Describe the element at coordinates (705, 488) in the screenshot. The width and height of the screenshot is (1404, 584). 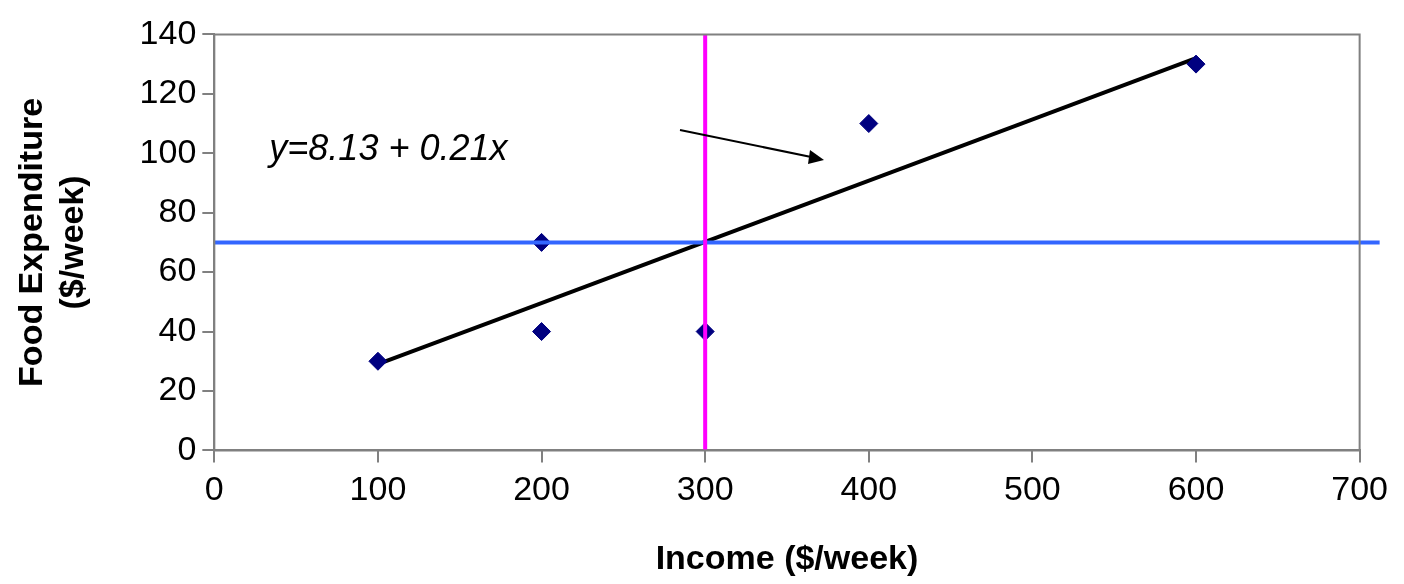
I see `x-tick-label: 300` at that location.